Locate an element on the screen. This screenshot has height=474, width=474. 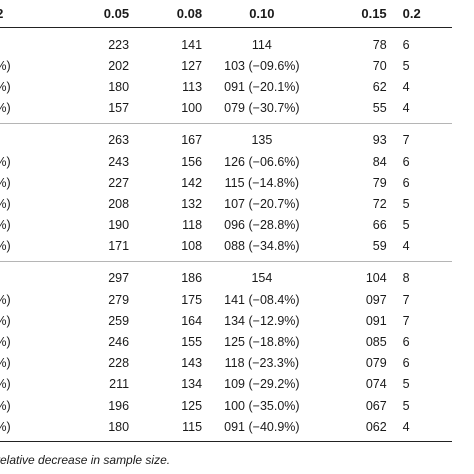
table-row: 9.6%) 202 127 103 (−09.6%) 70 5 is located at coordinates (226, 65).